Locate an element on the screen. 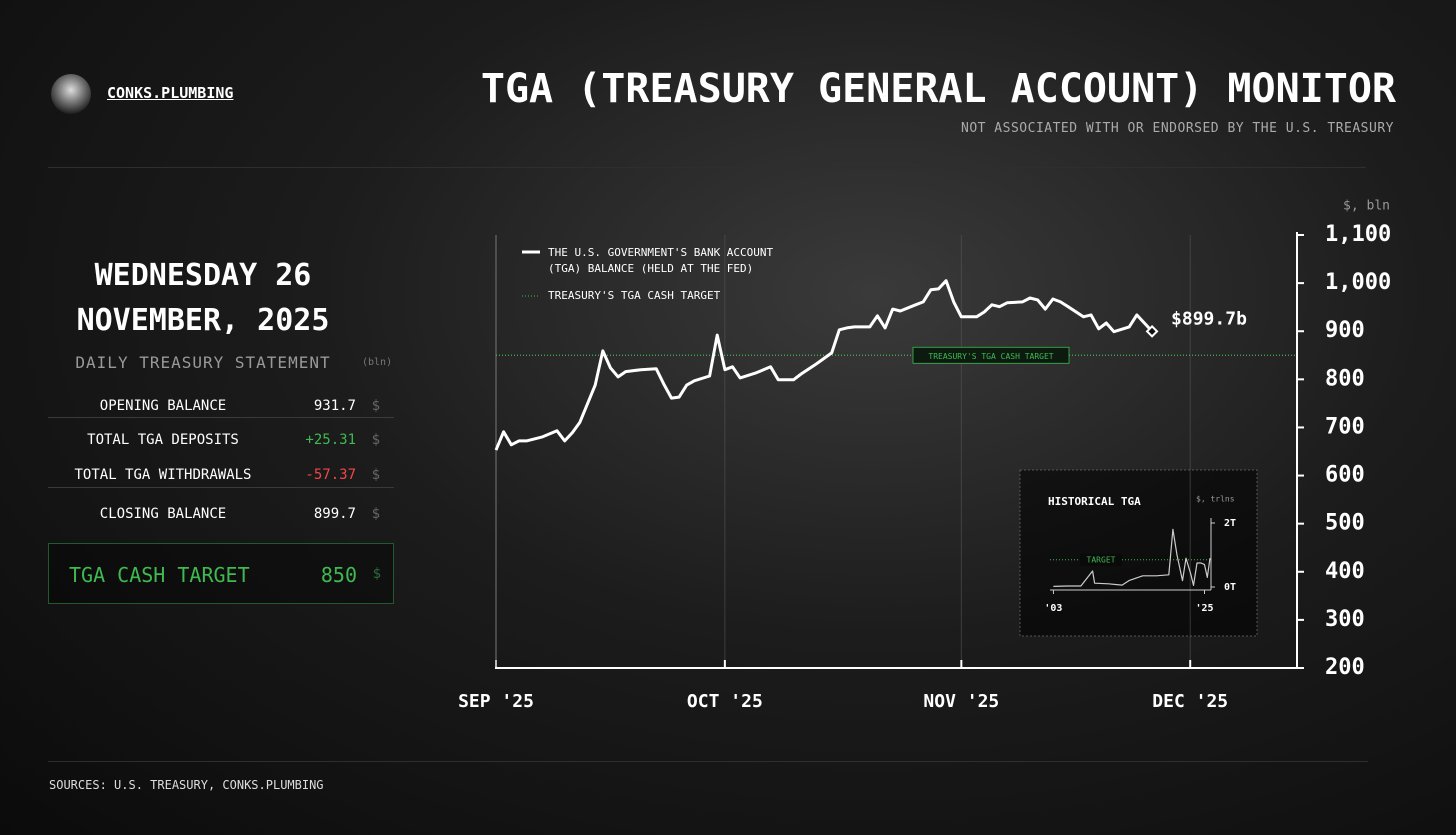 The image size is (1456, 835). y-tick-label: 400 is located at coordinates (1345, 571).